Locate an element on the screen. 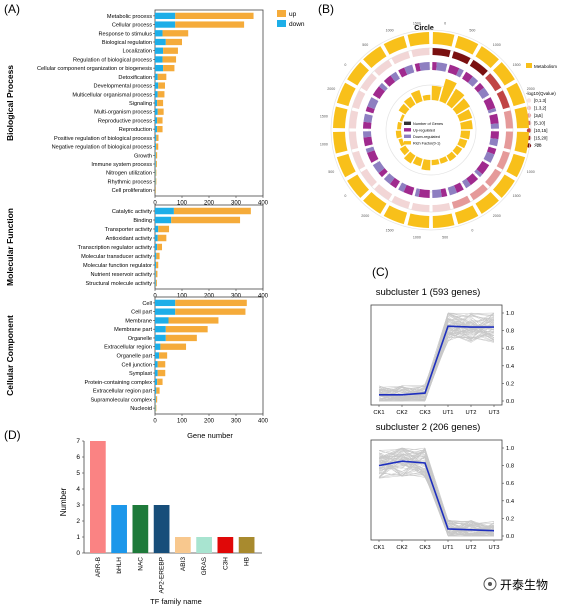 The height and width of the screenshot is (608, 581). x-axis-label: Gene number is located at coordinates (210, 435).